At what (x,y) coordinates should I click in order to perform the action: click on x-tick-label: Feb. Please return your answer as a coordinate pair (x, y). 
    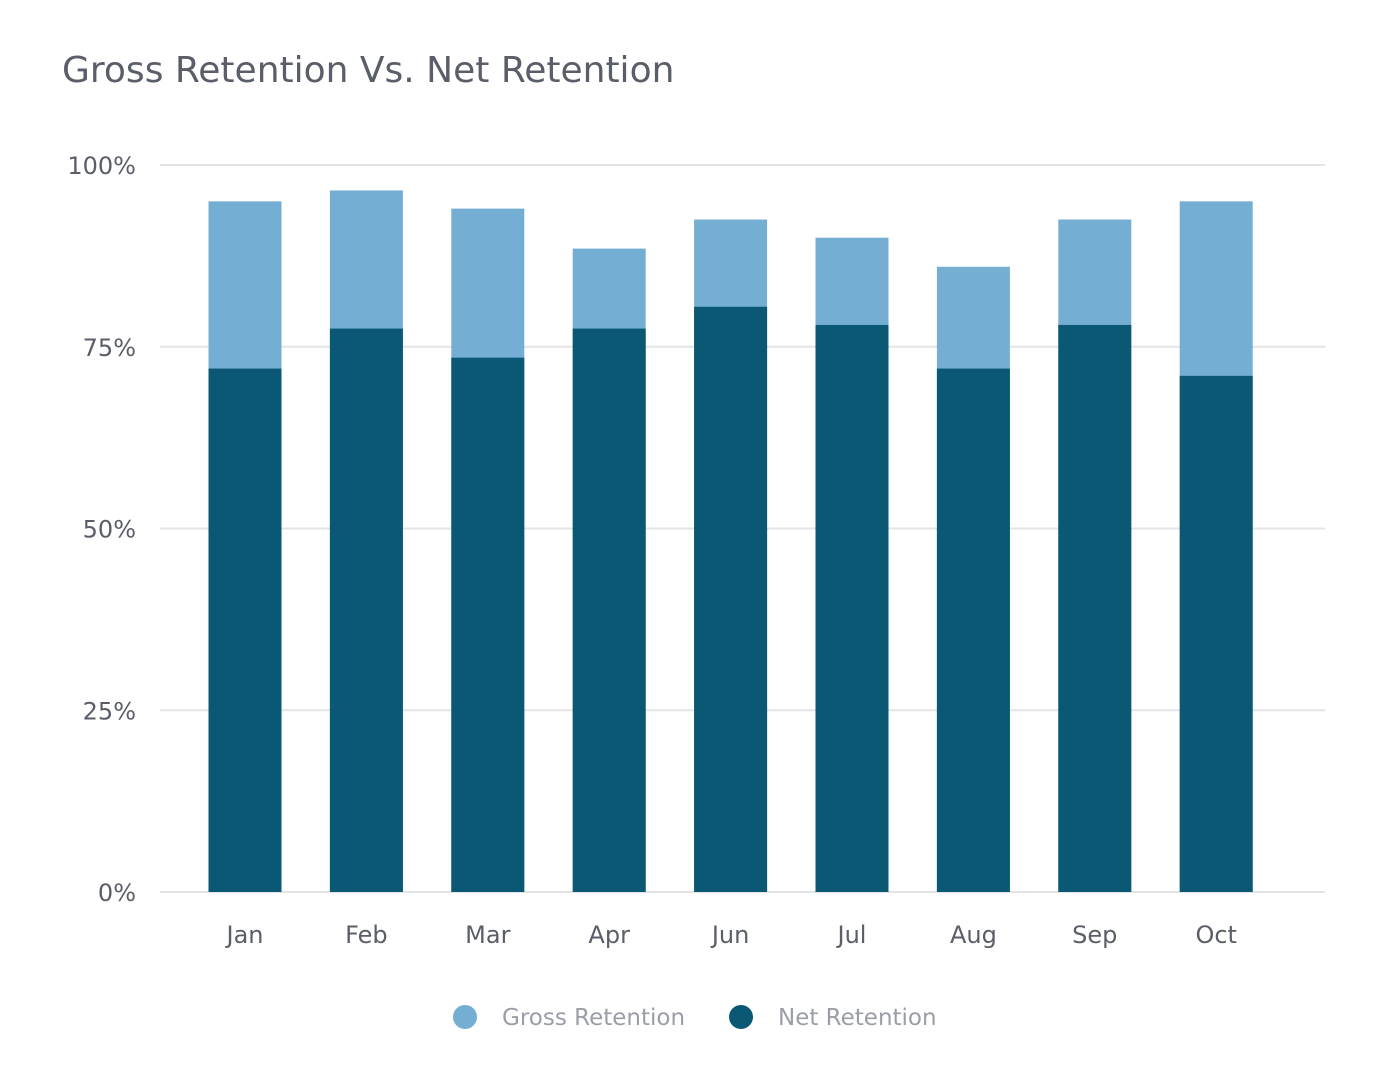
    Looking at the image, I should click on (366, 935).